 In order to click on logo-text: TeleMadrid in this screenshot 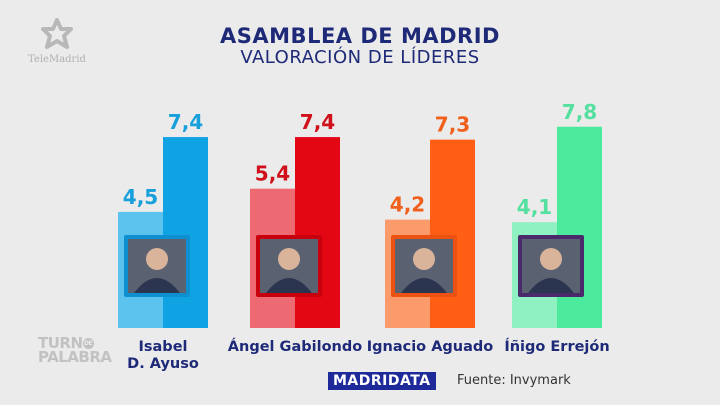, I will do `click(57, 59)`.